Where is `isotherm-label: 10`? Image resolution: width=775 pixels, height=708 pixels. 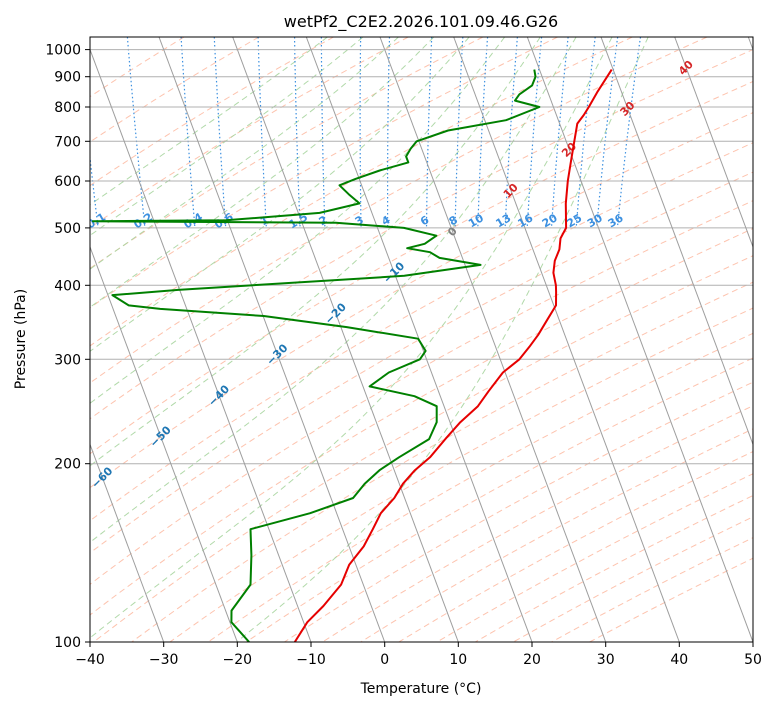 isotherm-label: 10 is located at coordinates (511, 191).